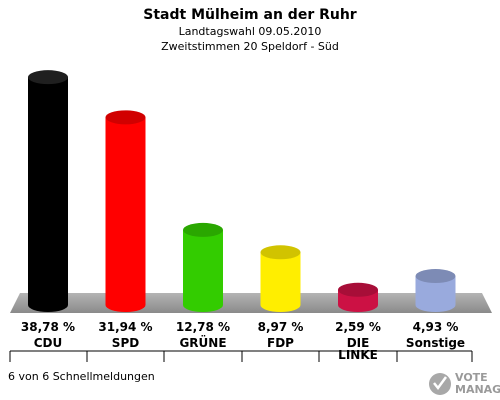 Image resolution: width=500 pixels, height=400 pixels. I want to click on bar-cdu, so click(48, 191).